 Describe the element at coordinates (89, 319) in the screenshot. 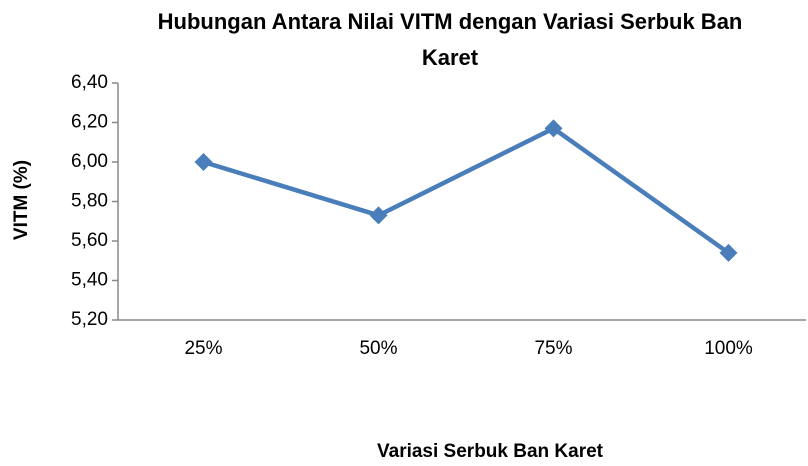

I see `y-tick-label: 5,20` at that location.